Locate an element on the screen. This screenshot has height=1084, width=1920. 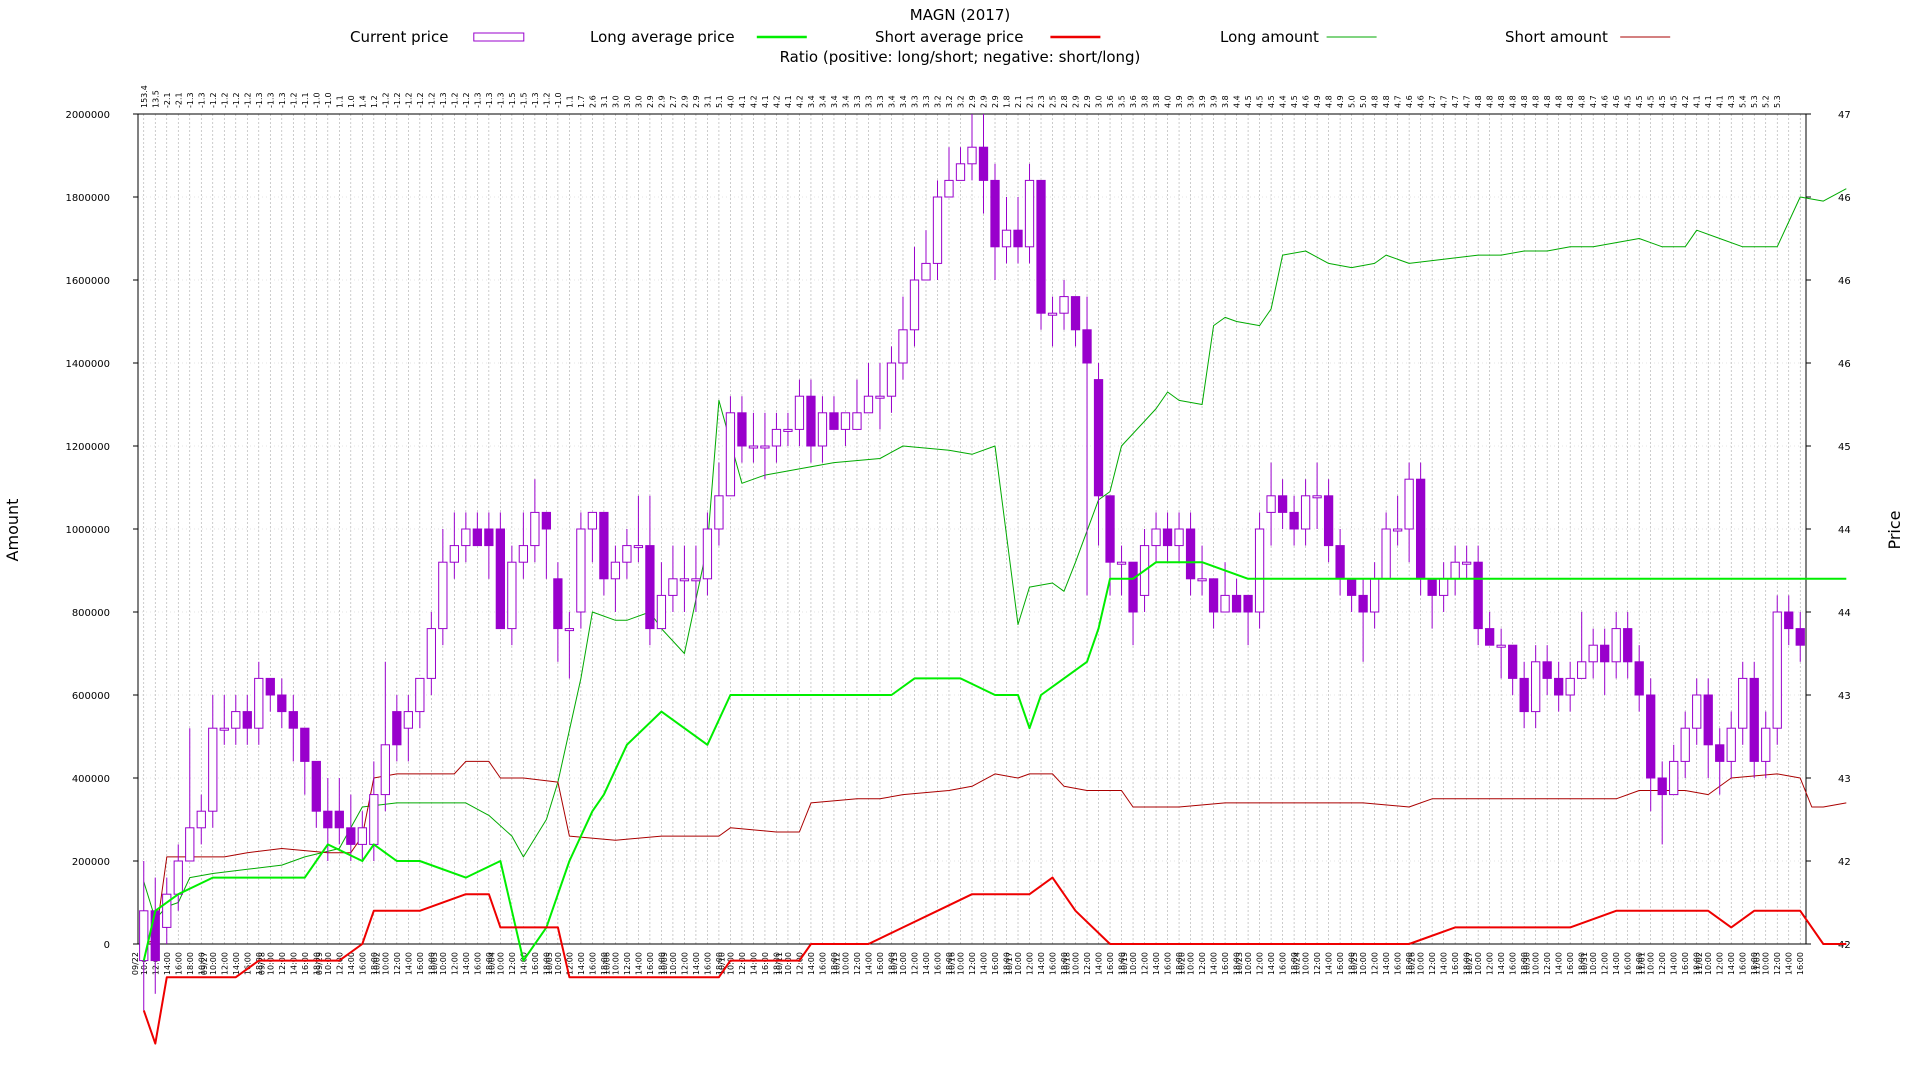
y-tick-label-right: 46 is located at coordinates (1844, 198).